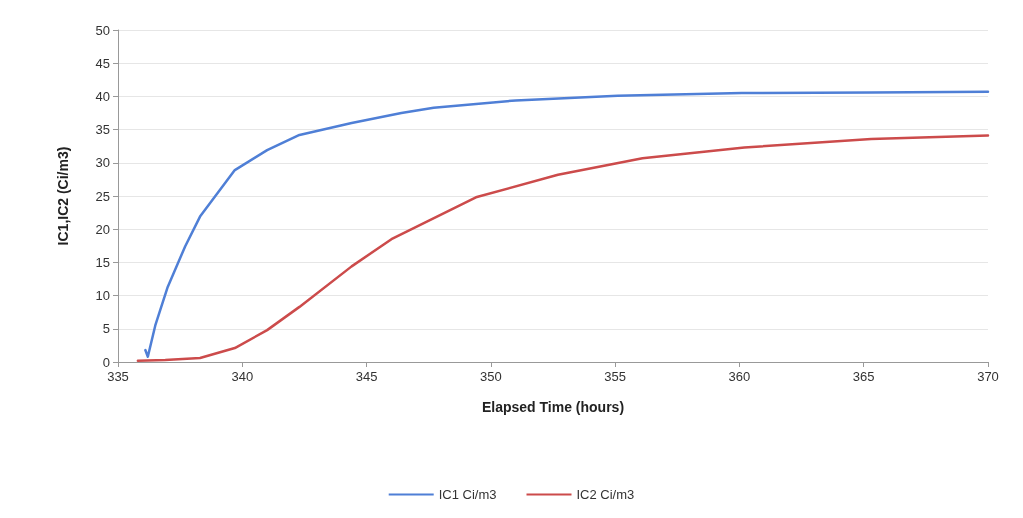  Describe the element at coordinates (102, 30) in the screenshot. I see `y-tick-label: 50` at that location.